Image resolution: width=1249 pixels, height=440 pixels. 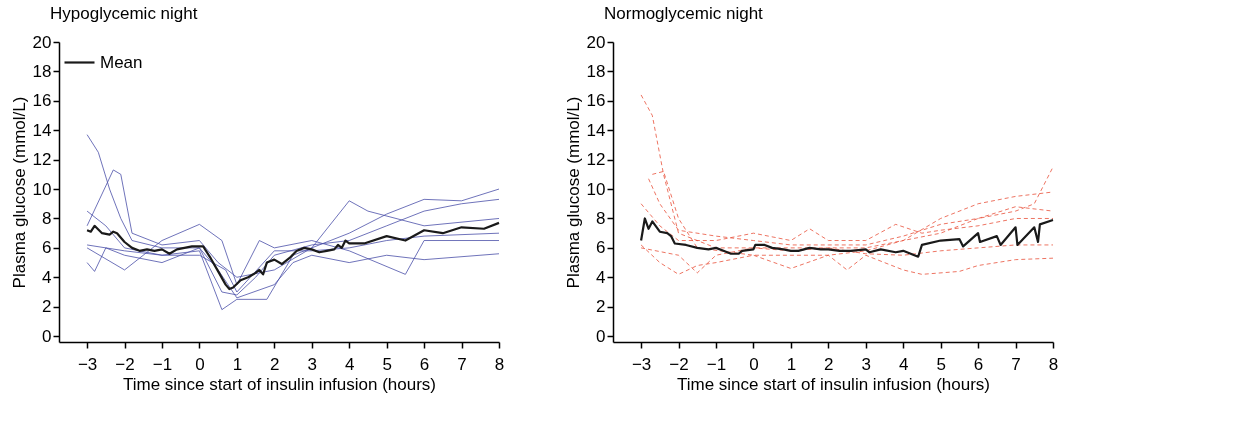 What do you see at coordinates (124, 13) in the screenshot?
I see `chart-title: Hypoglycemic night` at bounding box center [124, 13].